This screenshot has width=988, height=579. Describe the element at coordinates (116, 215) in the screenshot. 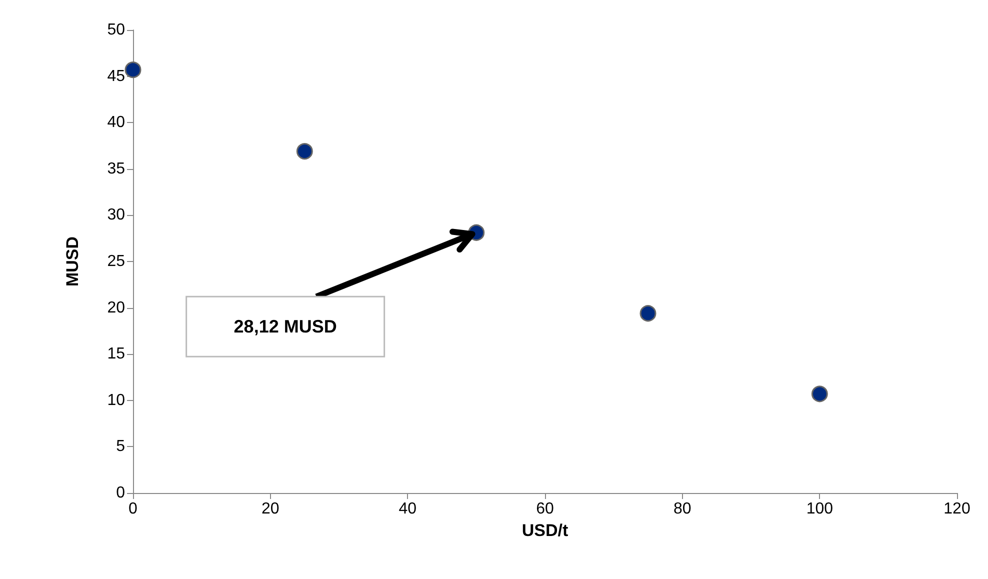

I see `y-tick-label: 30` at that location.